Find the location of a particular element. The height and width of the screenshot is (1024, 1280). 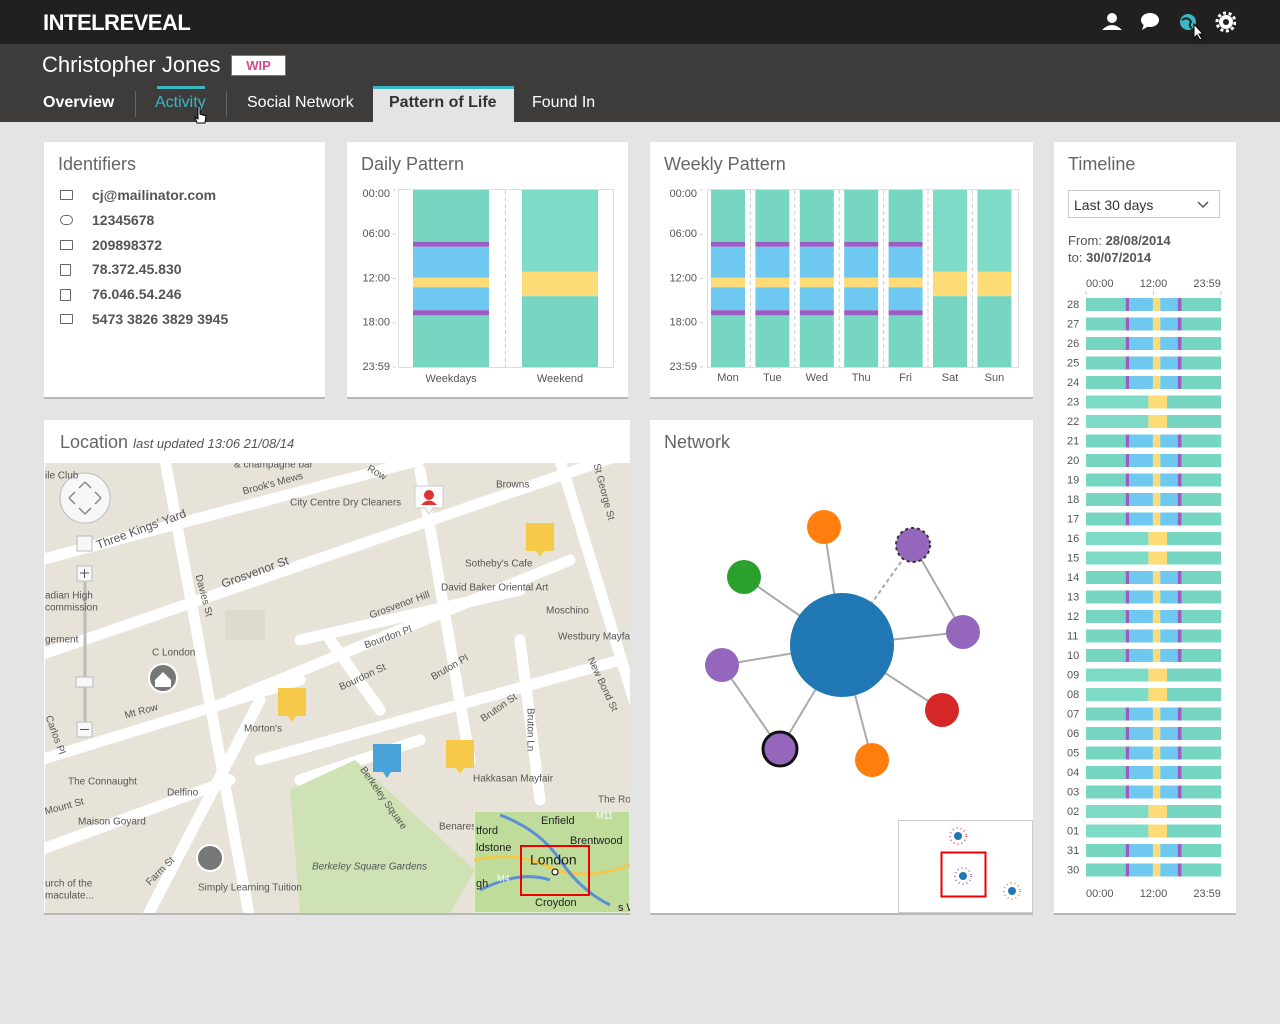

map-label: Simply Learning Tuition is located at coordinates (250, 888).